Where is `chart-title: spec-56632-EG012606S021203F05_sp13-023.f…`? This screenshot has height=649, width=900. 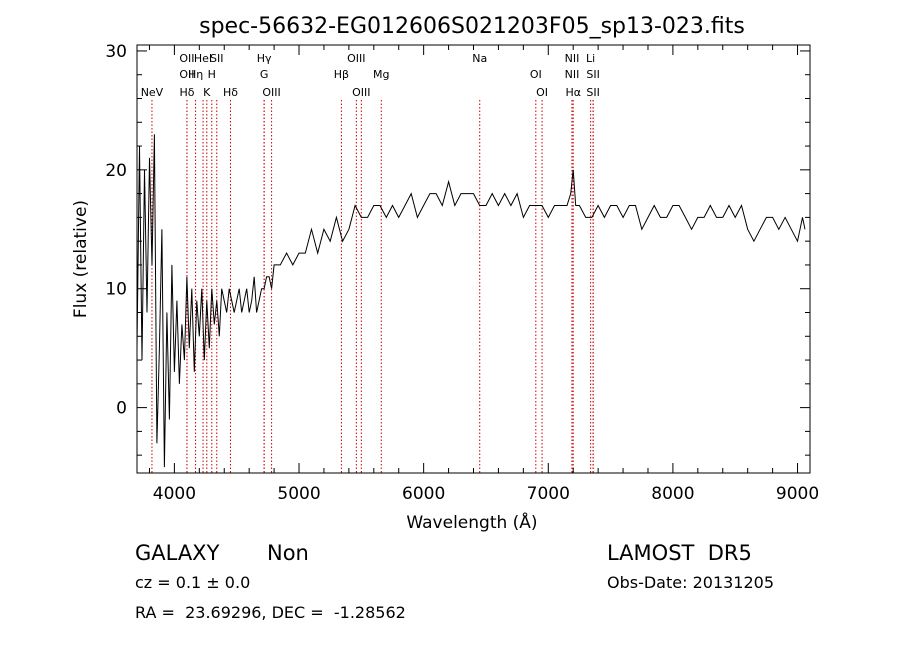
chart-title: spec-56632-EG012606S021203F05_sp13-023.f… is located at coordinates (472, 26).